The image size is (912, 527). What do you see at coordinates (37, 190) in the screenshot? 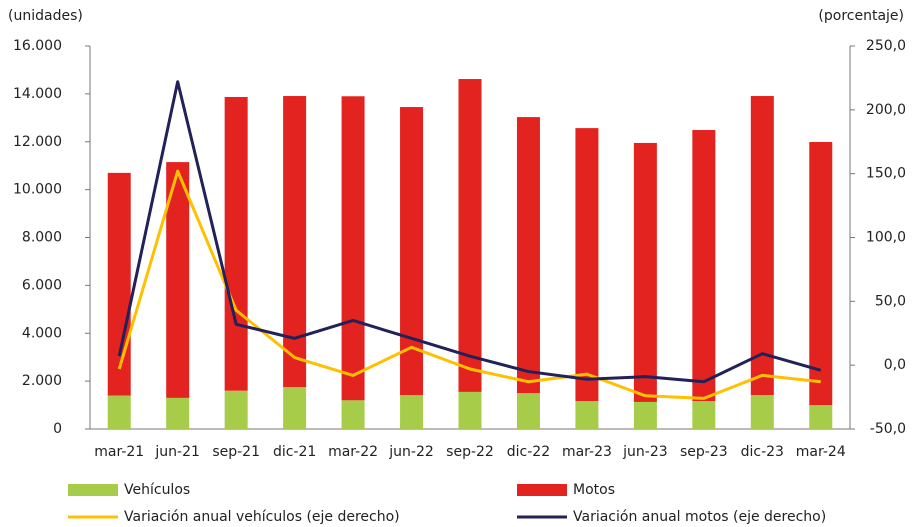
I see `y-tick-label: 10.000` at bounding box center [37, 190].